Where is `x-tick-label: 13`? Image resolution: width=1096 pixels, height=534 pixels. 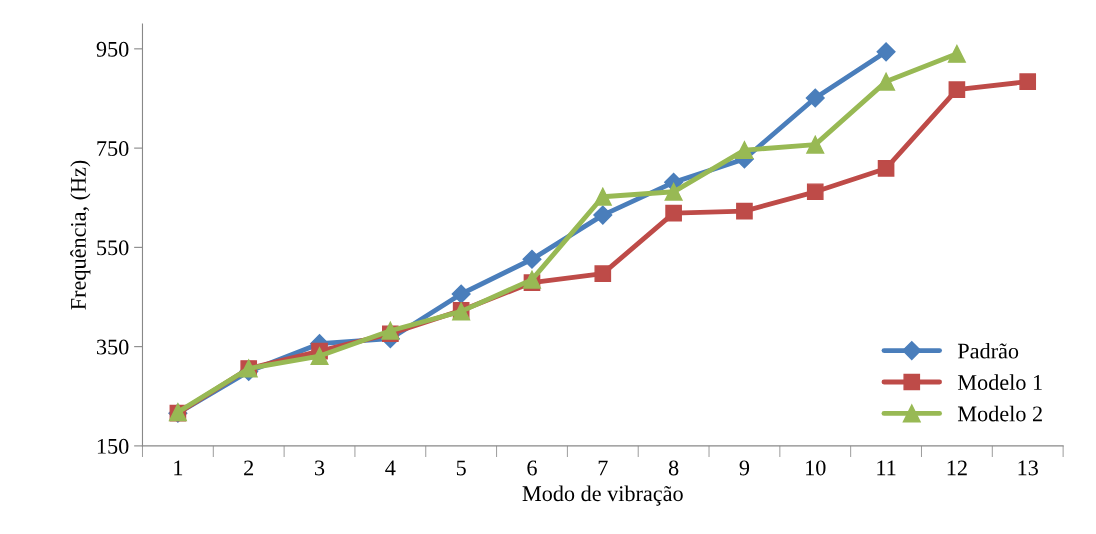 x-tick-label: 13 is located at coordinates (1028, 468).